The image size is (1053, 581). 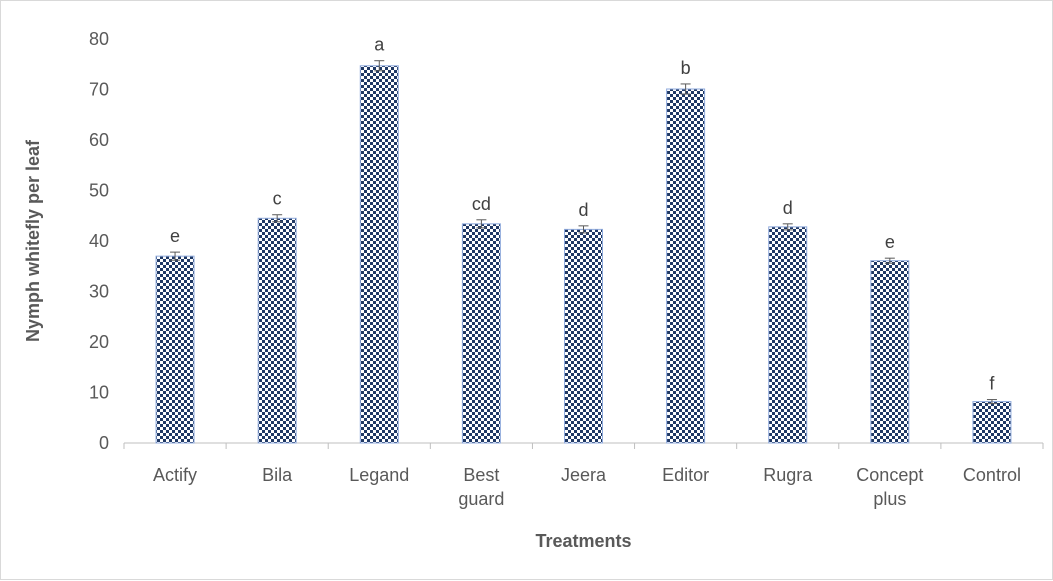 I want to click on x-tick-label: plus, so click(x=889, y=499).